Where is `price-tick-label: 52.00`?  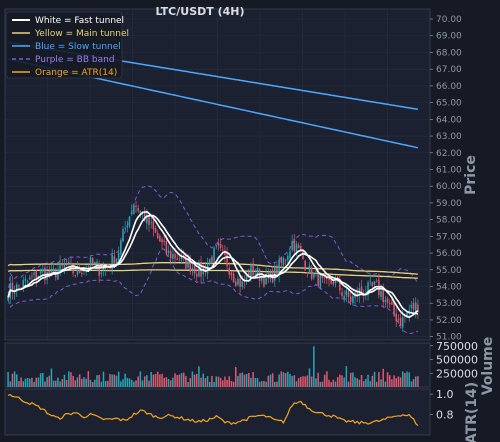
price-tick-label: 52.00 is located at coordinates (449, 321).